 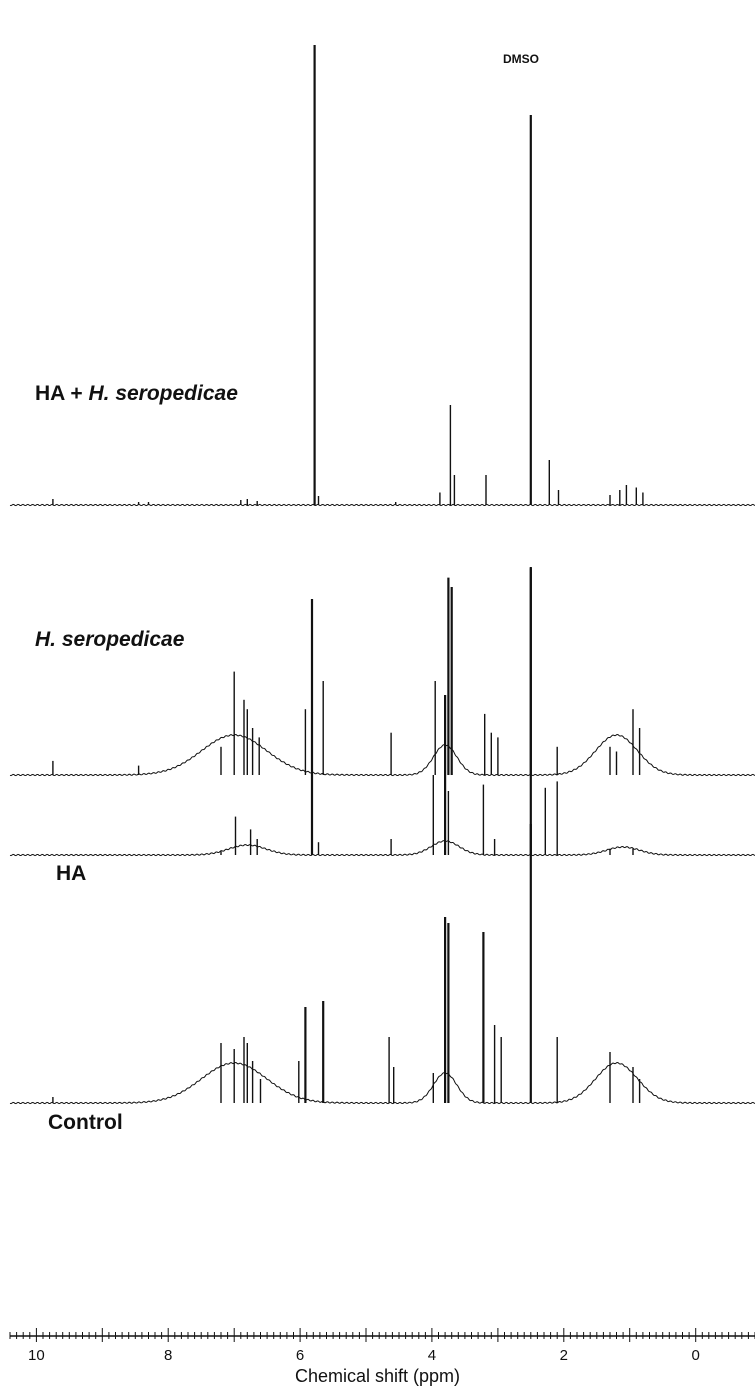 I want to click on x-tick-label: 8, so click(x=168, y=1355).